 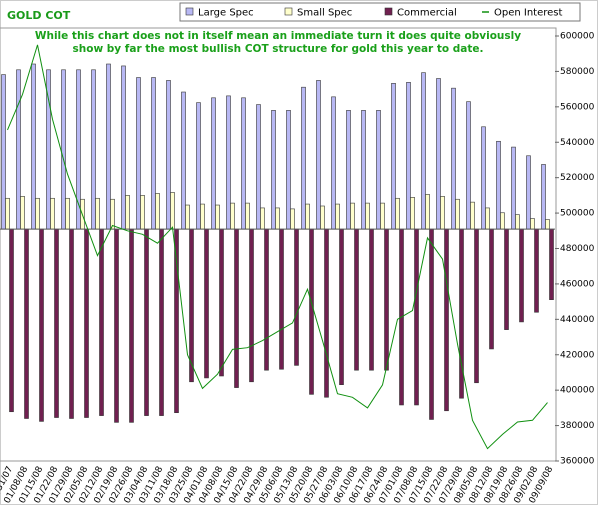 I want to click on legend-label: Open Interest, so click(x=528, y=13).